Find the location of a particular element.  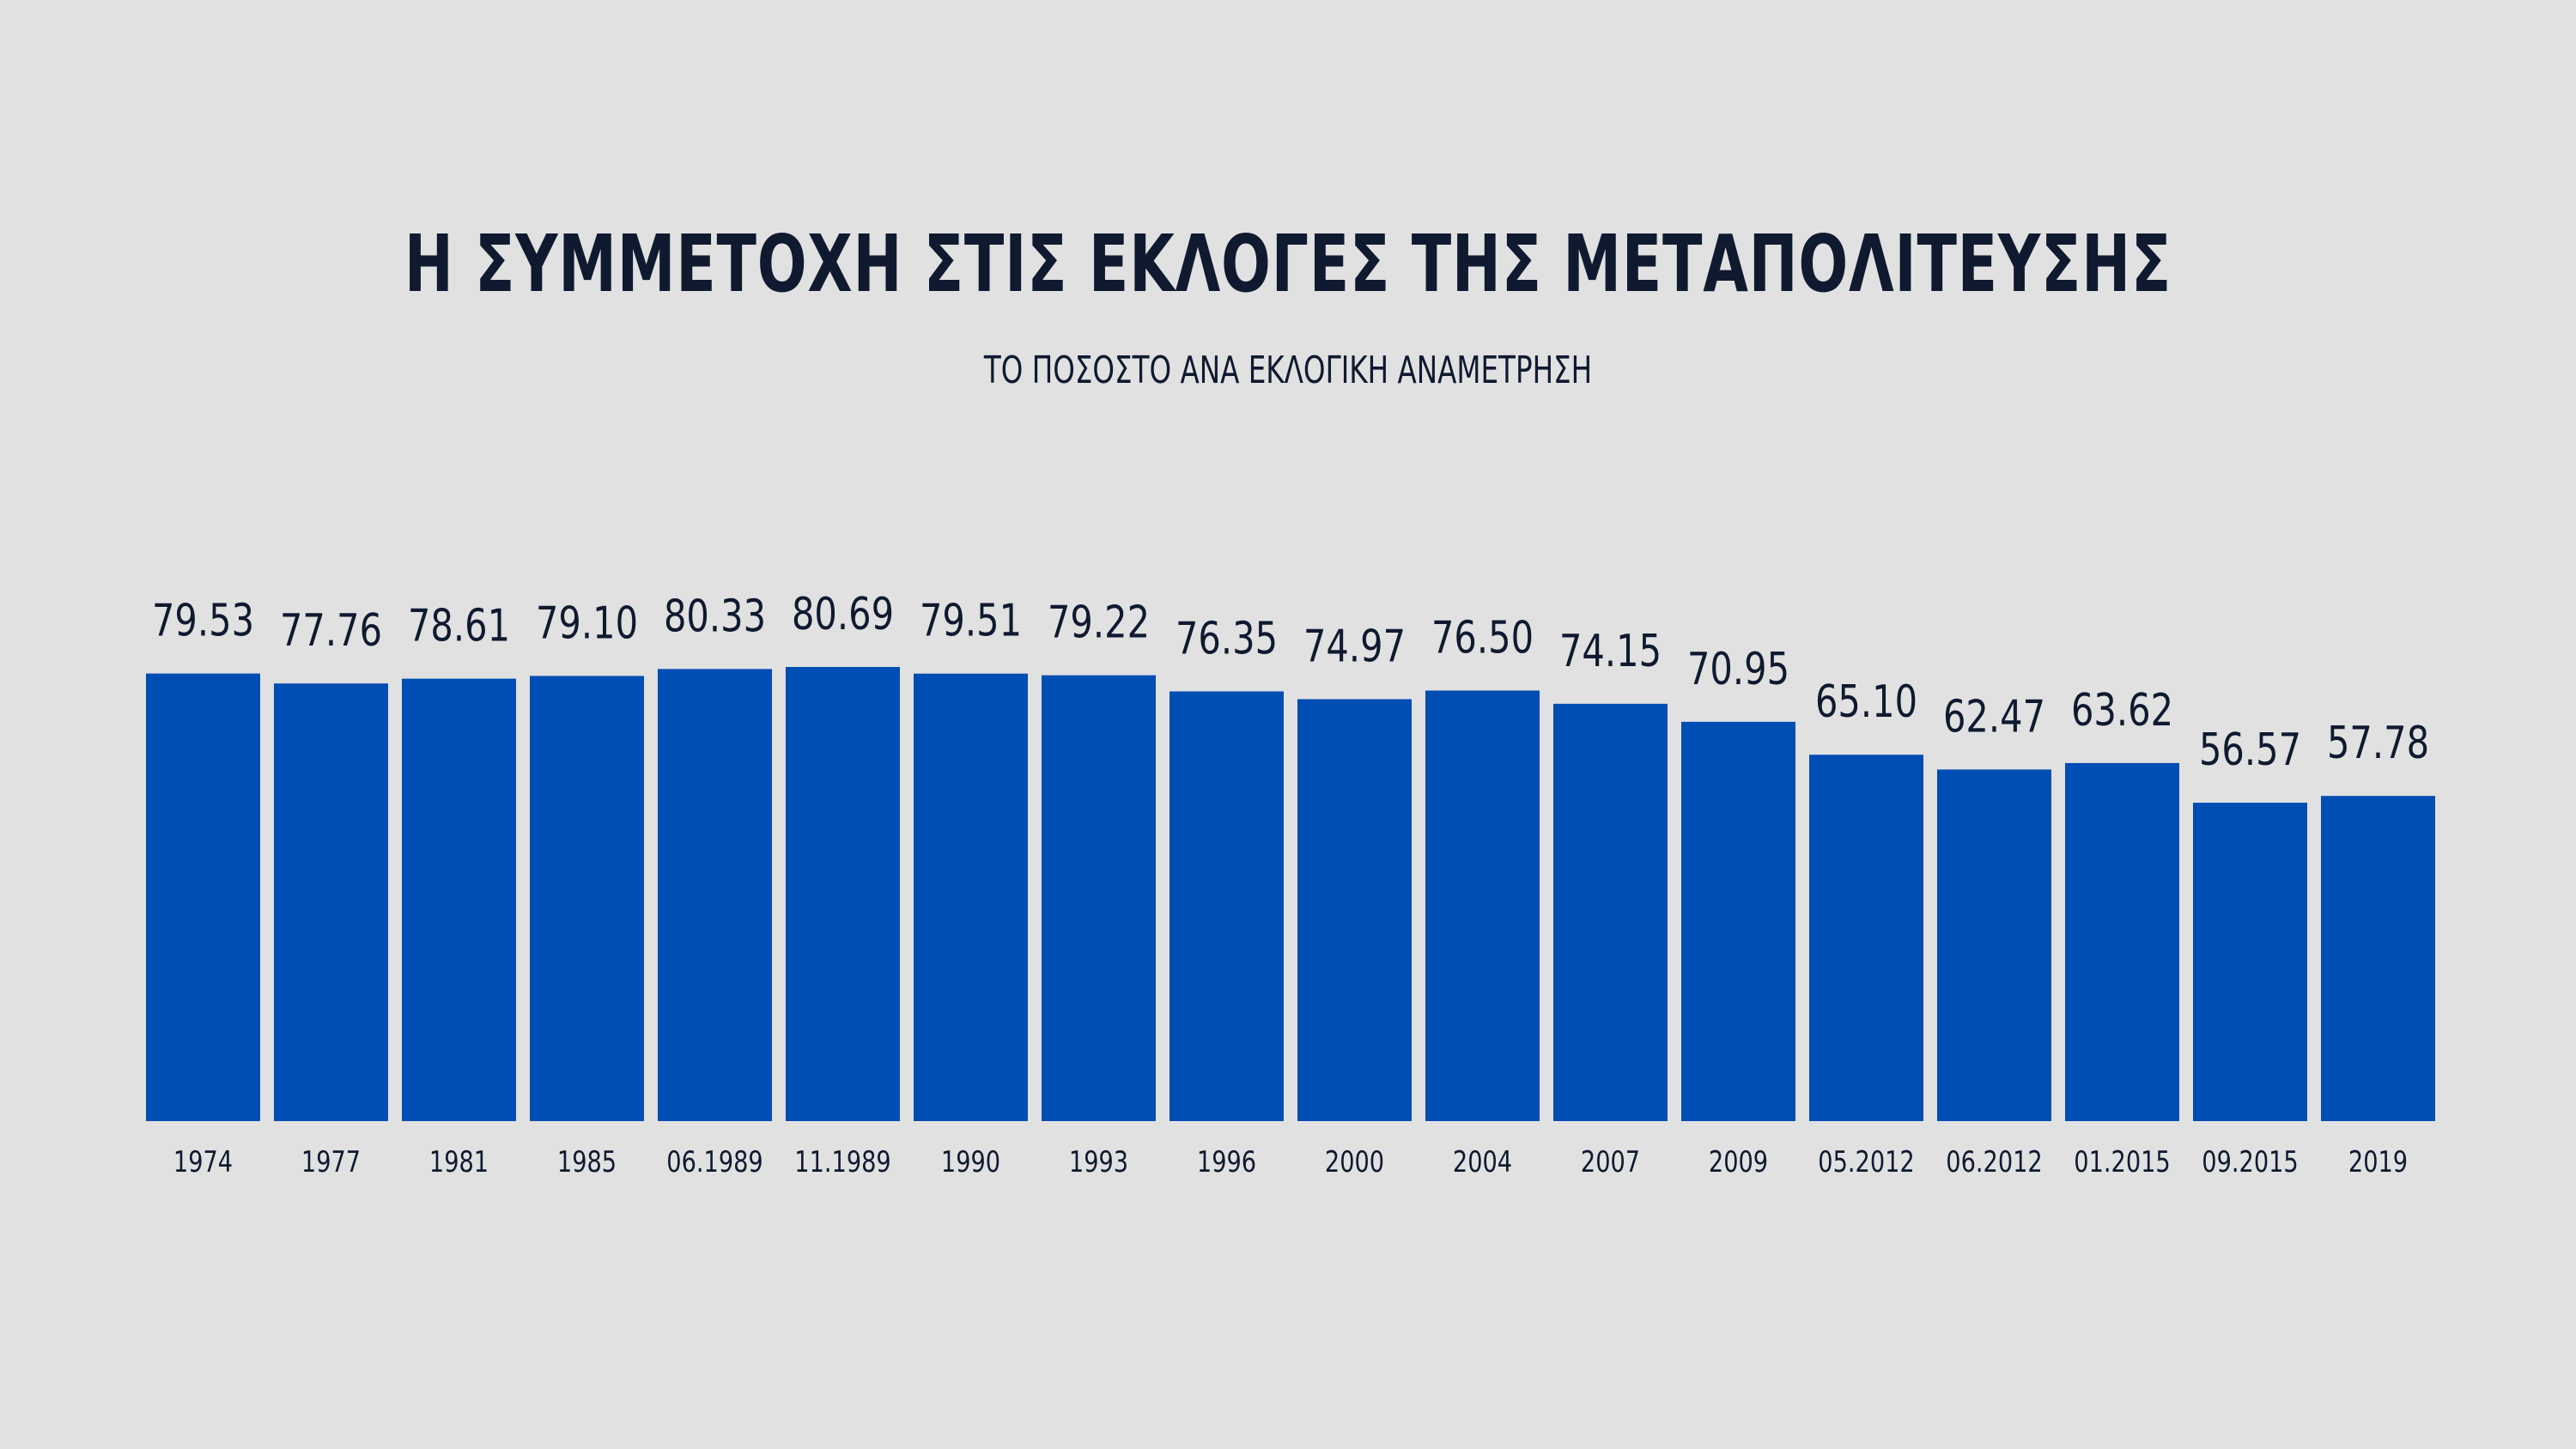

value-label-11.1989: 80.69 is located at coordinates (843, 615).